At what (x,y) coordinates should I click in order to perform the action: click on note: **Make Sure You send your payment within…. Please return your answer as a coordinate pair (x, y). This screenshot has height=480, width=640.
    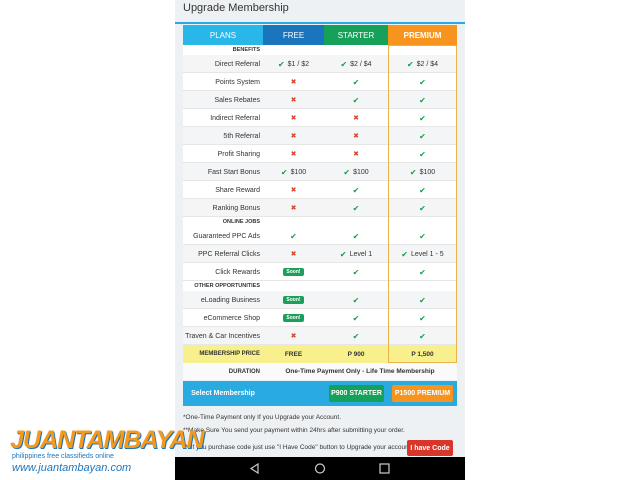
    Looking at the image, I should click on (294, 430).